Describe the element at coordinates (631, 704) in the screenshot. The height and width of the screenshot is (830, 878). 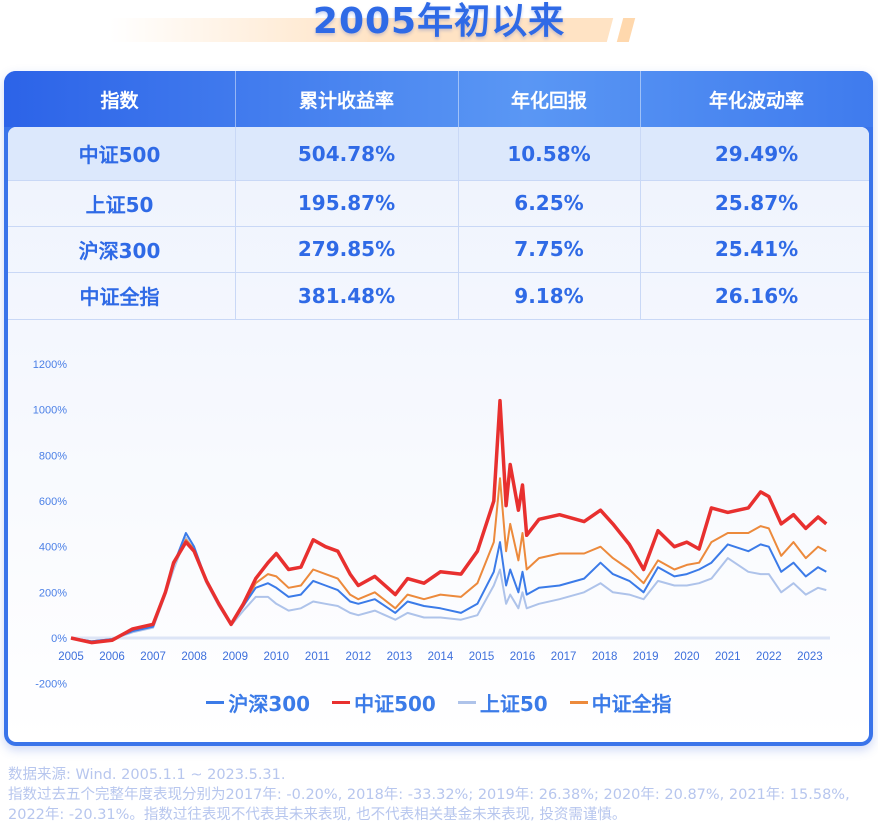
I see `legend-label: 中证全指` at that location.